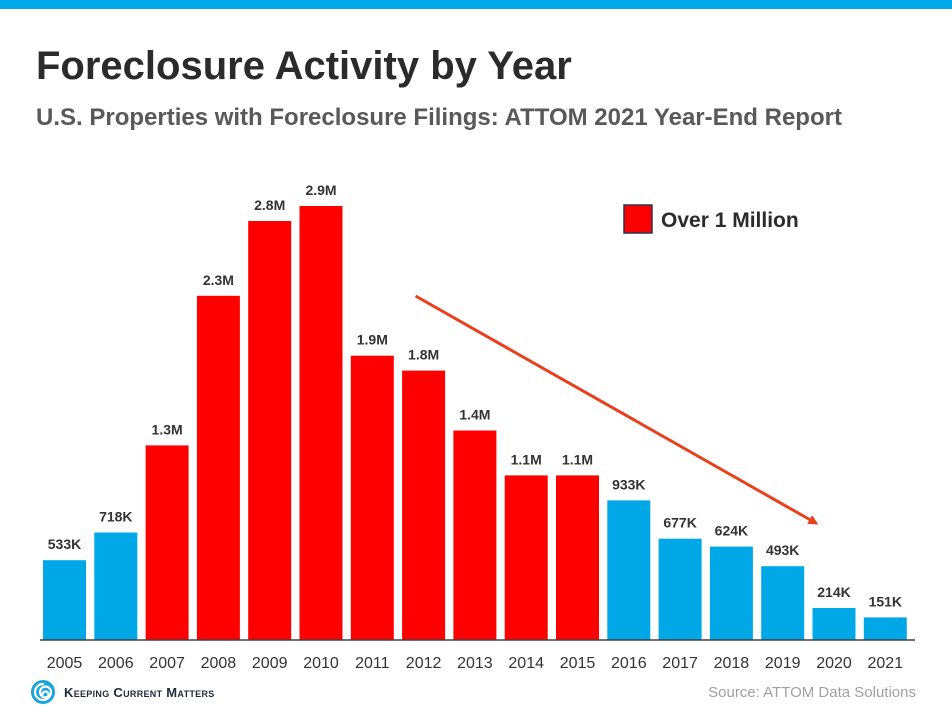  What do you see at coordinates (885, 628) in the screenshot?
I see `bar-2021` at bounding box center [885, 628].